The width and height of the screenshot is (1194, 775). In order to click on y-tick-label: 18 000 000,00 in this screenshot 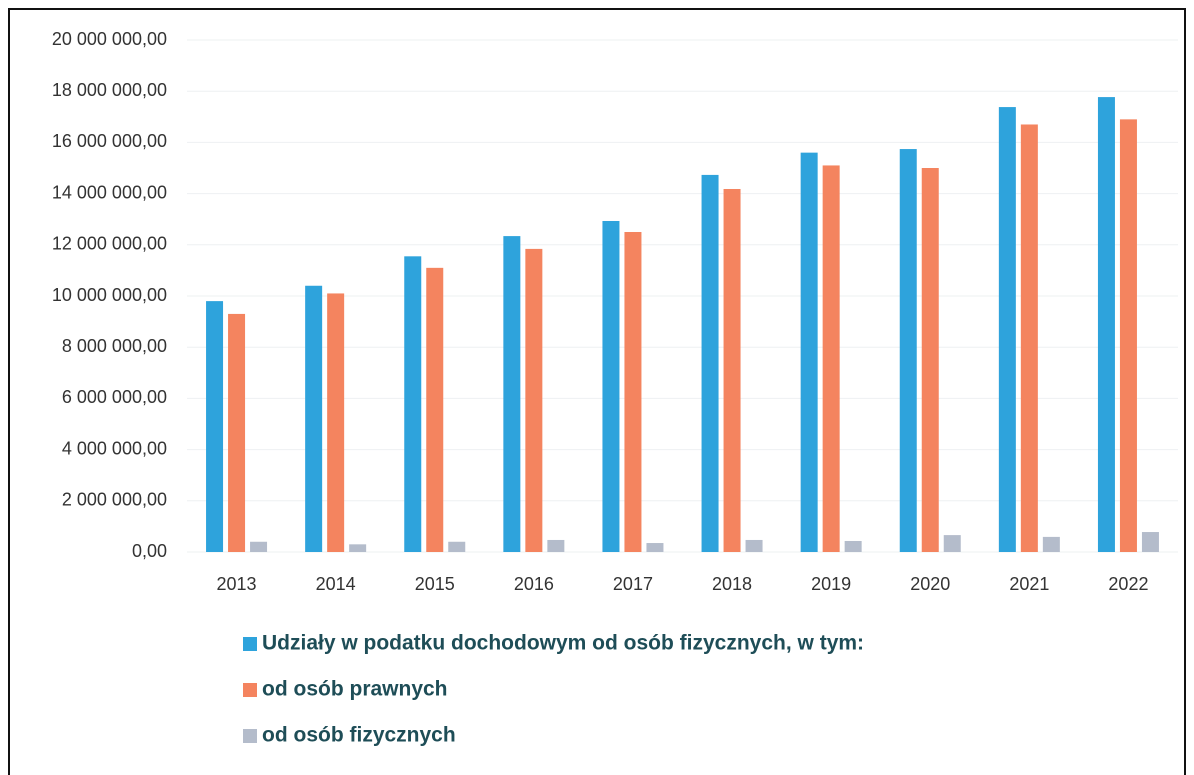, I will do `click(109, 90)`.